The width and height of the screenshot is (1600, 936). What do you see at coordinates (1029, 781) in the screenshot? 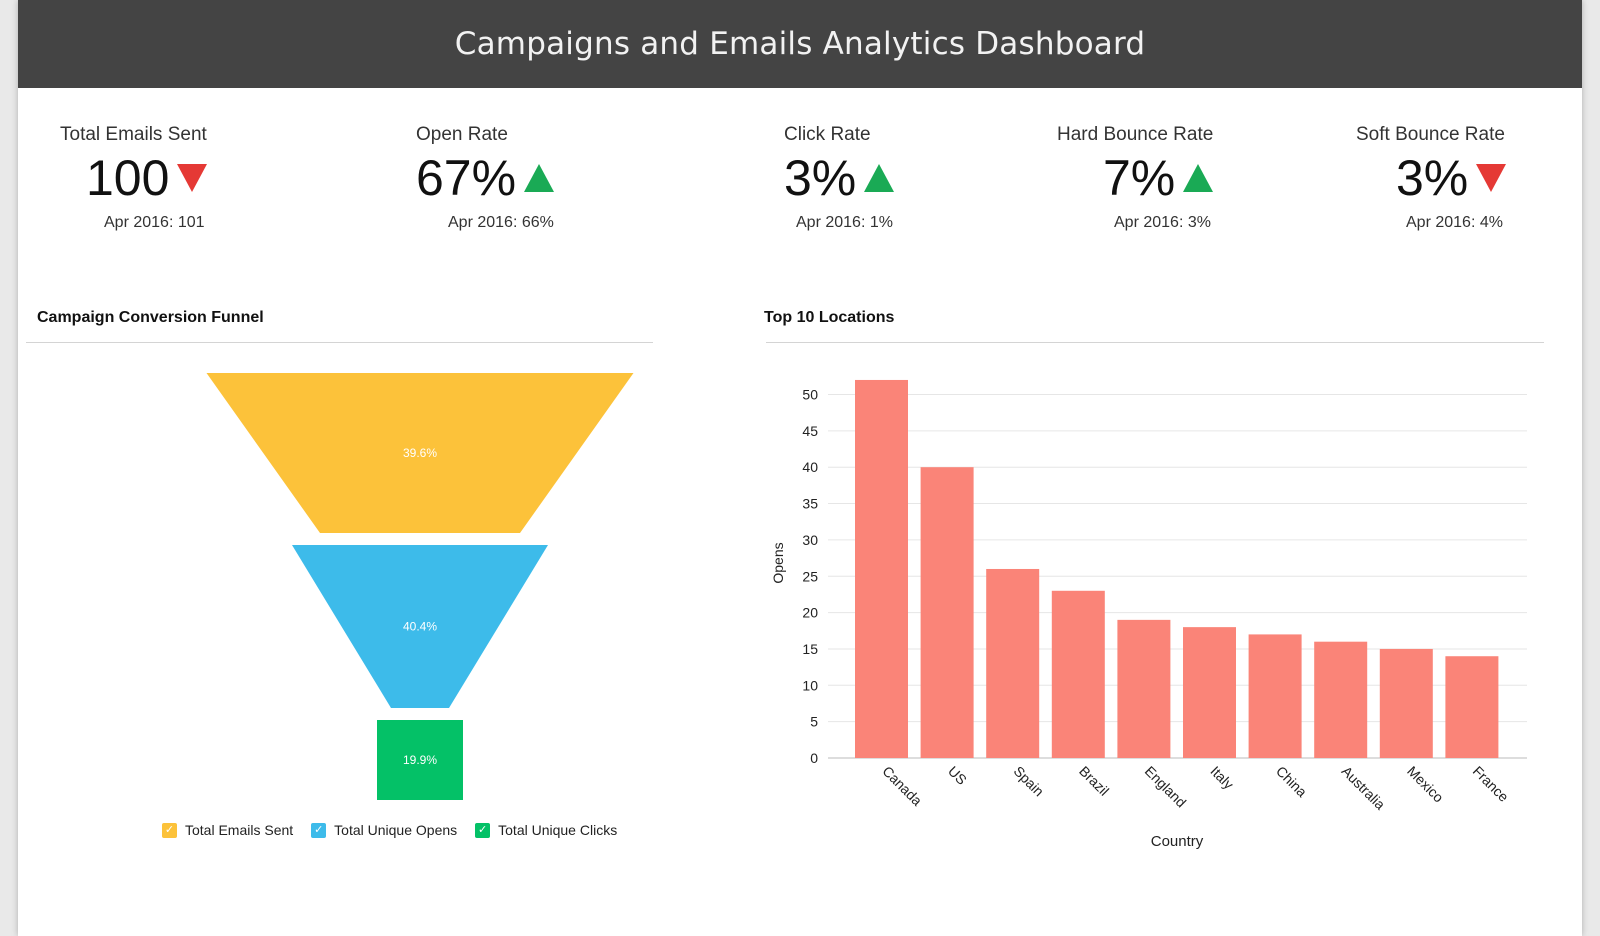
I see `x-tick-label: Spain` at bounding box center [1029, 781].